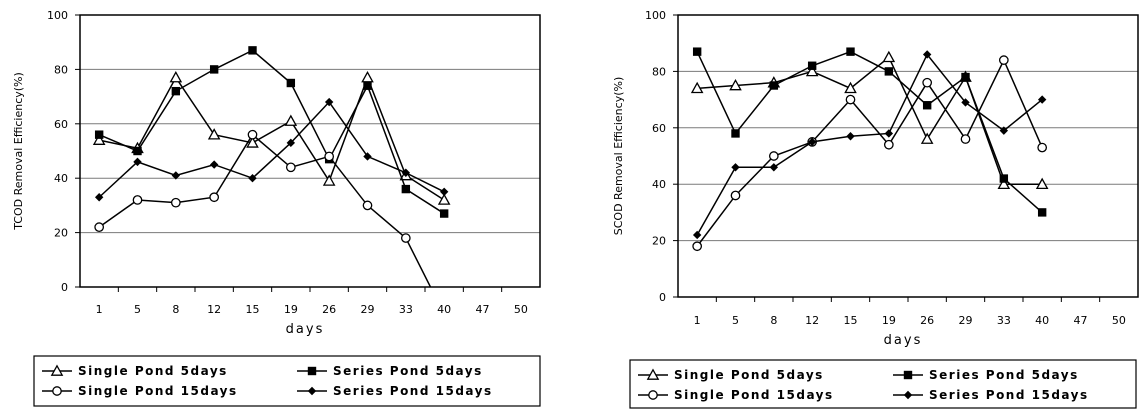  I want to click on series-single-pond-15days, so click(870, 153).